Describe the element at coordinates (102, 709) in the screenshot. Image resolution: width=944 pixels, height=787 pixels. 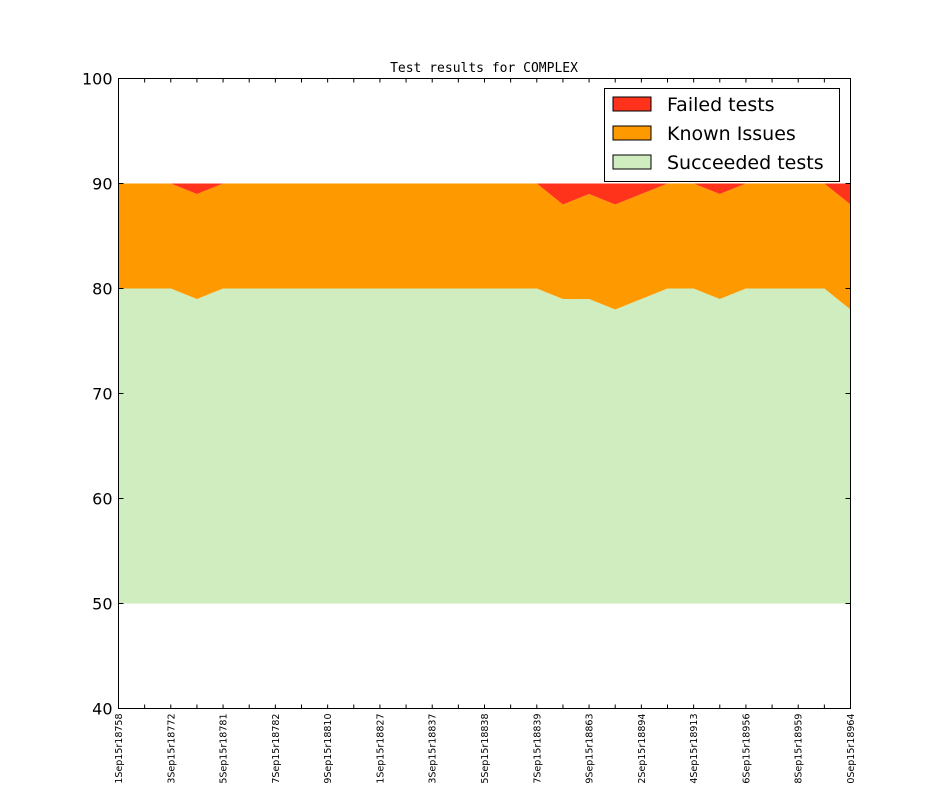
I see `y-tick-label: 40` at that location.